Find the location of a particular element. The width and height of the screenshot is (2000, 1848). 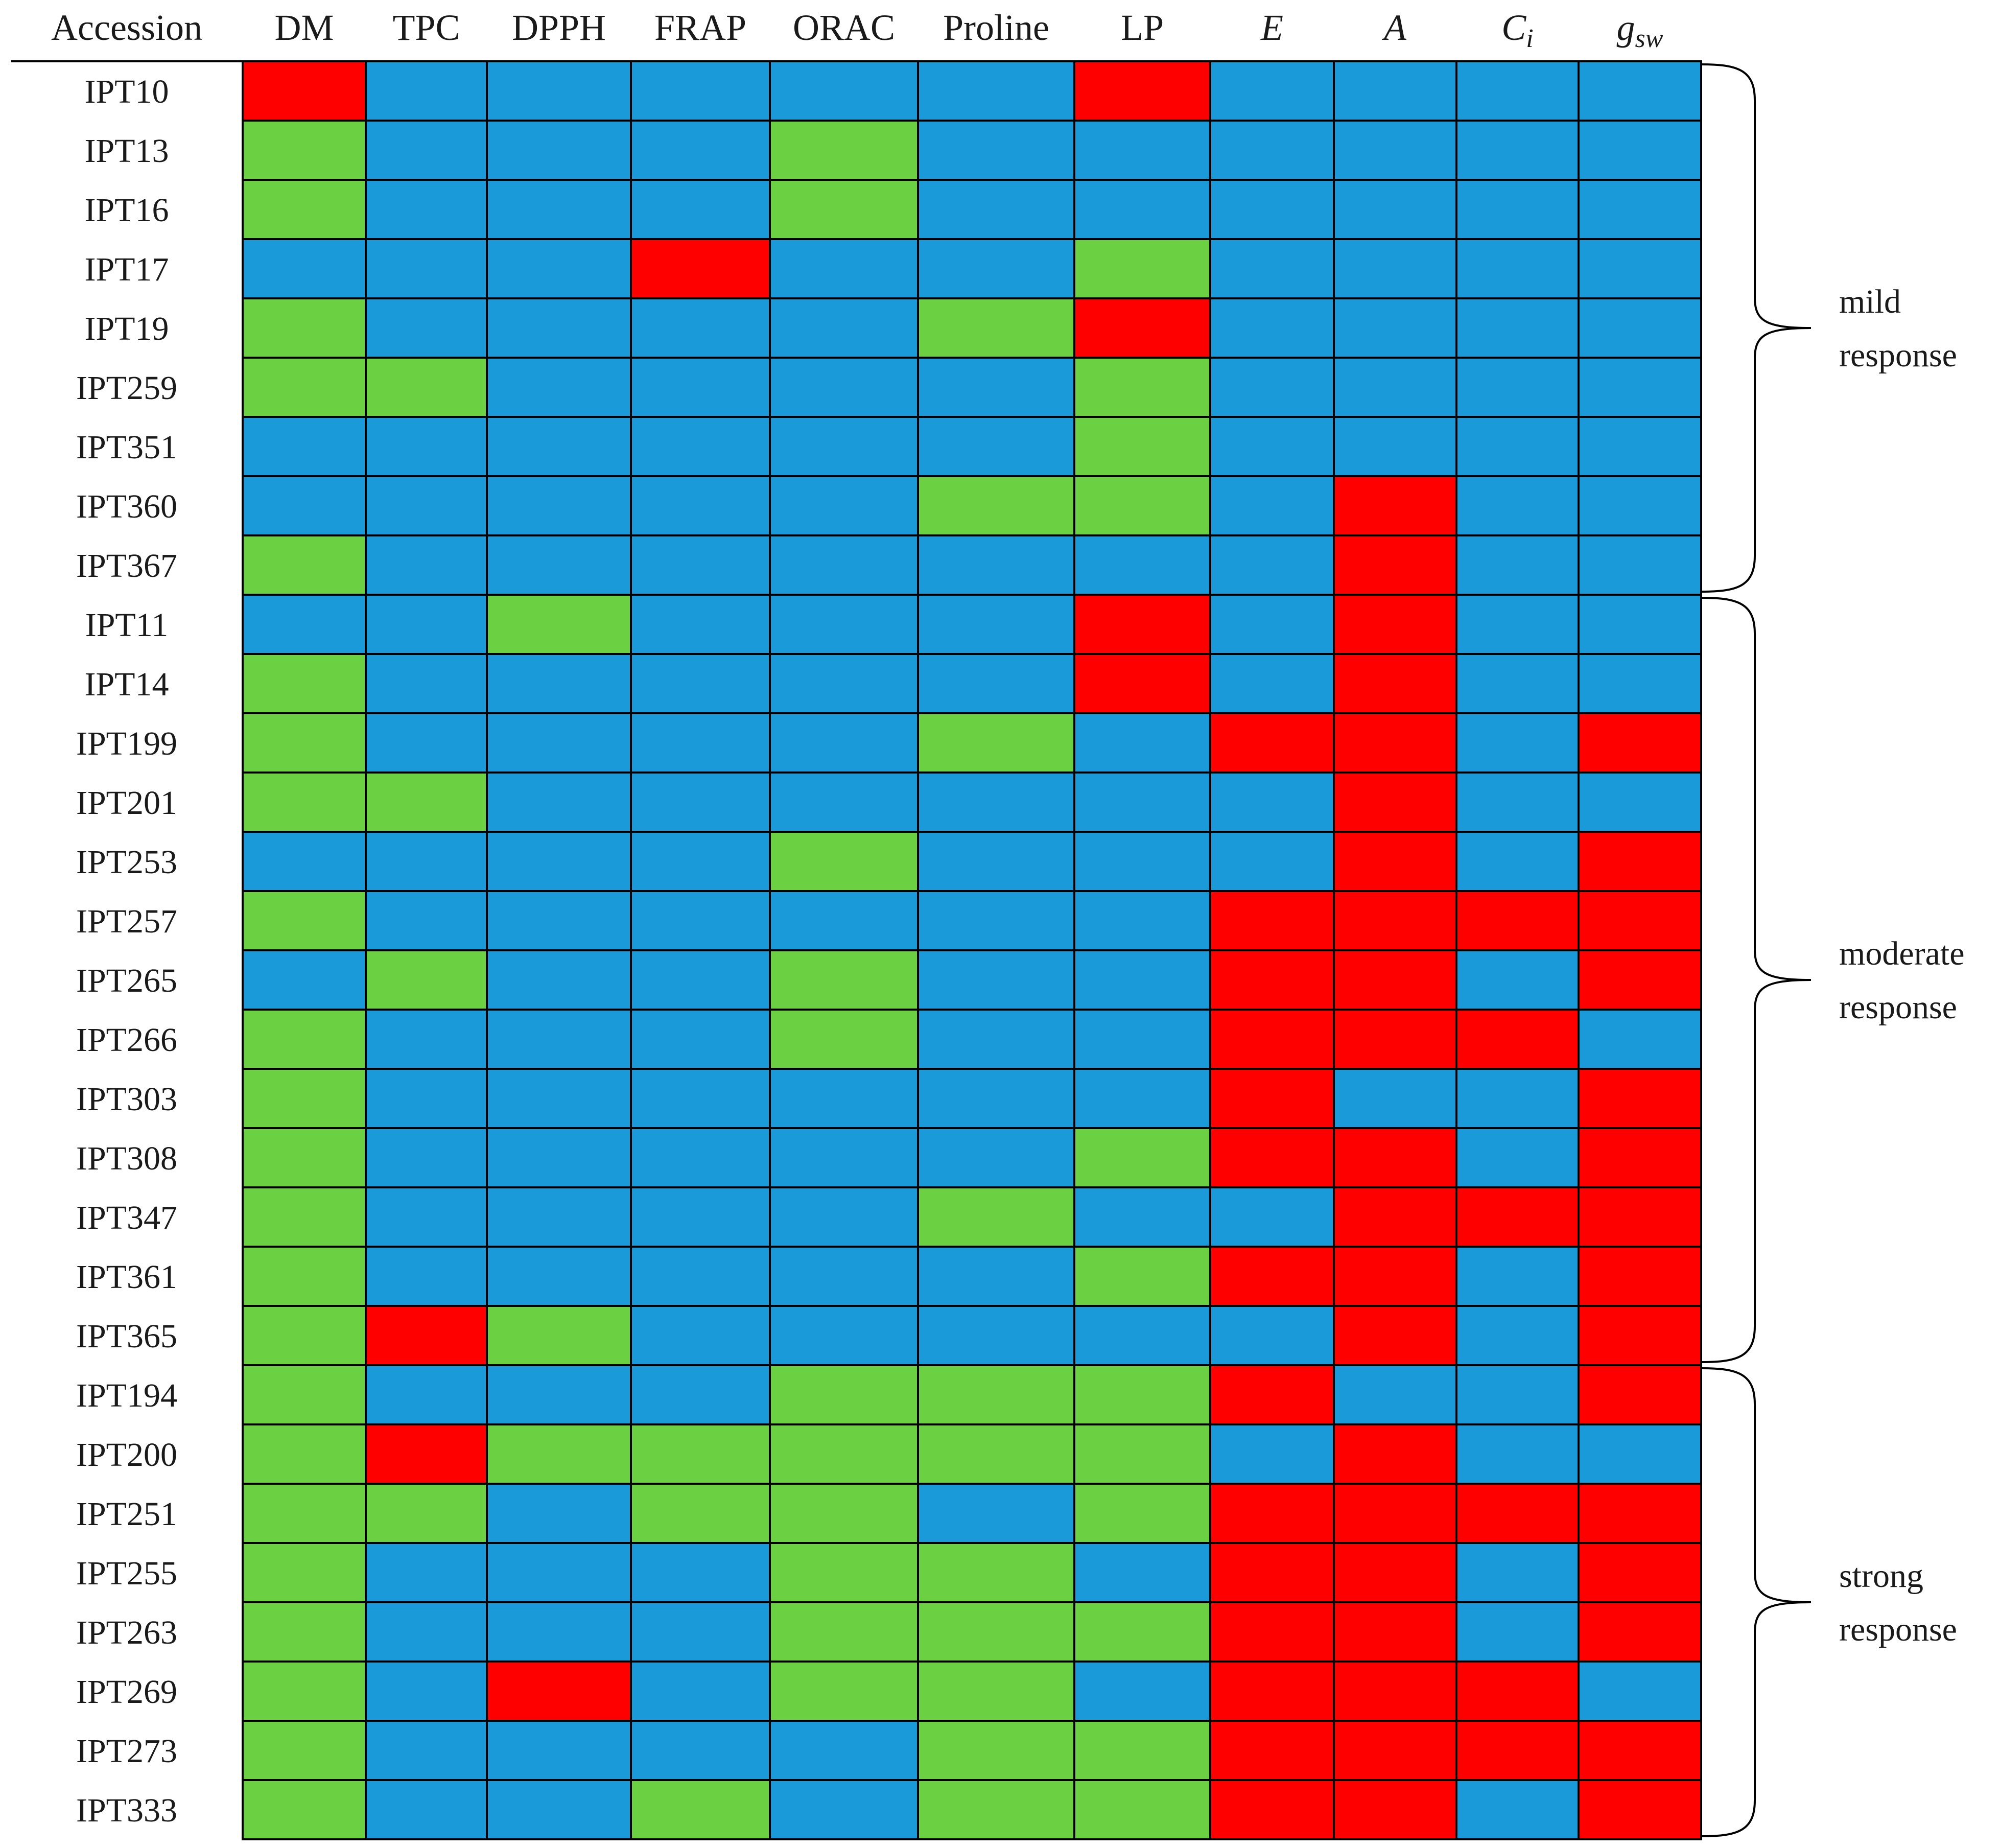

row-label: IPT201 is located at coordinates (126, 803).